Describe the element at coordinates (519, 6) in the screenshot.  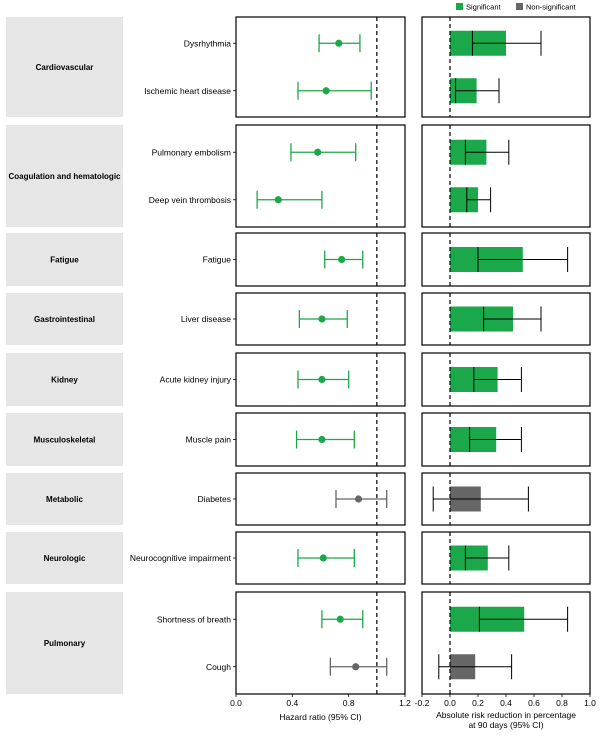
I see `legend-swatch-non-significant` at that location.